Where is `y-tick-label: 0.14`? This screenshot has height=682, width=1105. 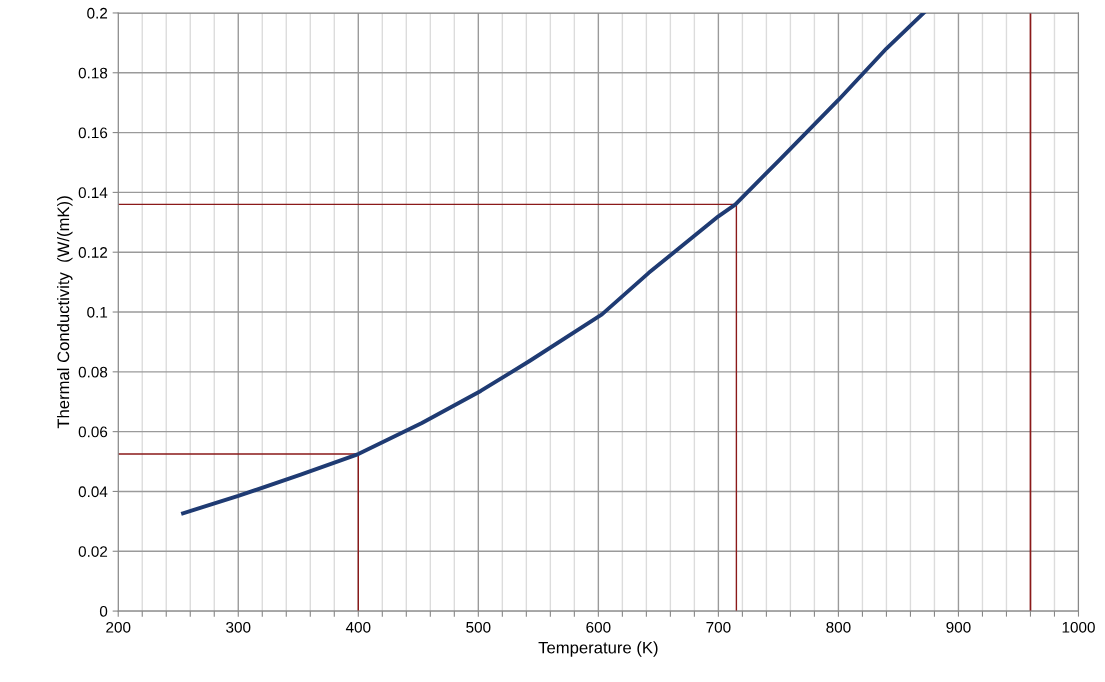 y-tick-label: 0.14 is located at coordinates (93, 193).